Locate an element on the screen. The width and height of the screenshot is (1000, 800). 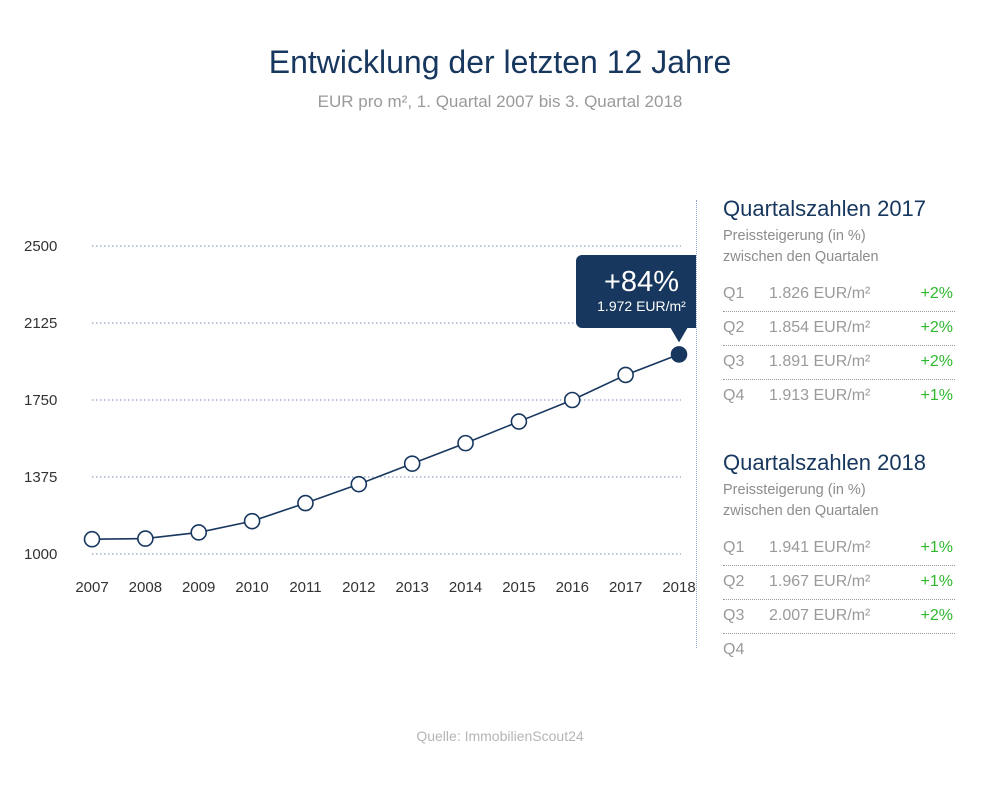
quarter-value: 1.941 EUR/m² is located at coordinates (820, 547).